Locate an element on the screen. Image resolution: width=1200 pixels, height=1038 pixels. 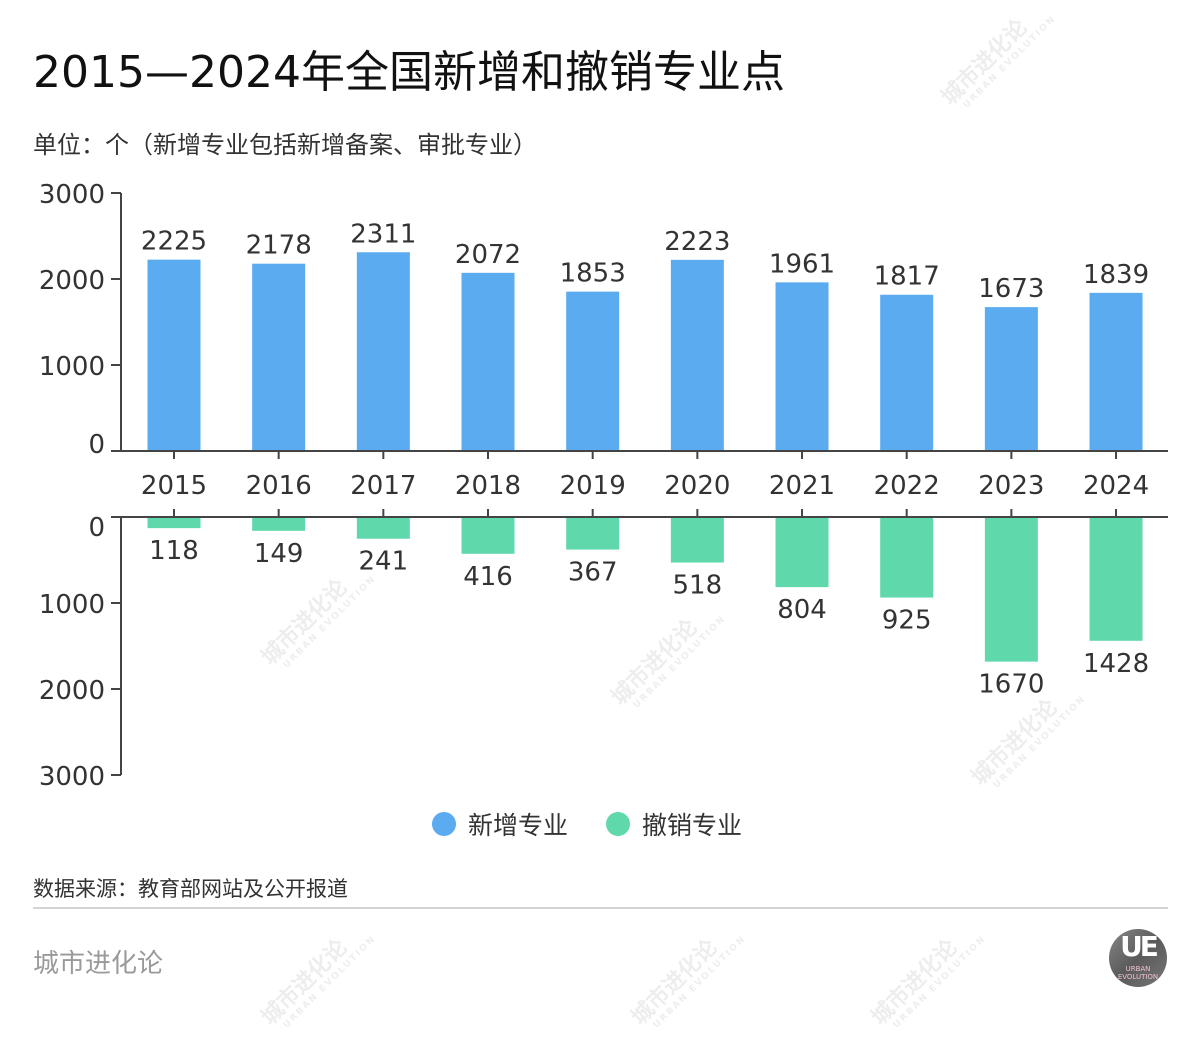
logo-letters: UE is located at coordinates (1139, 946).